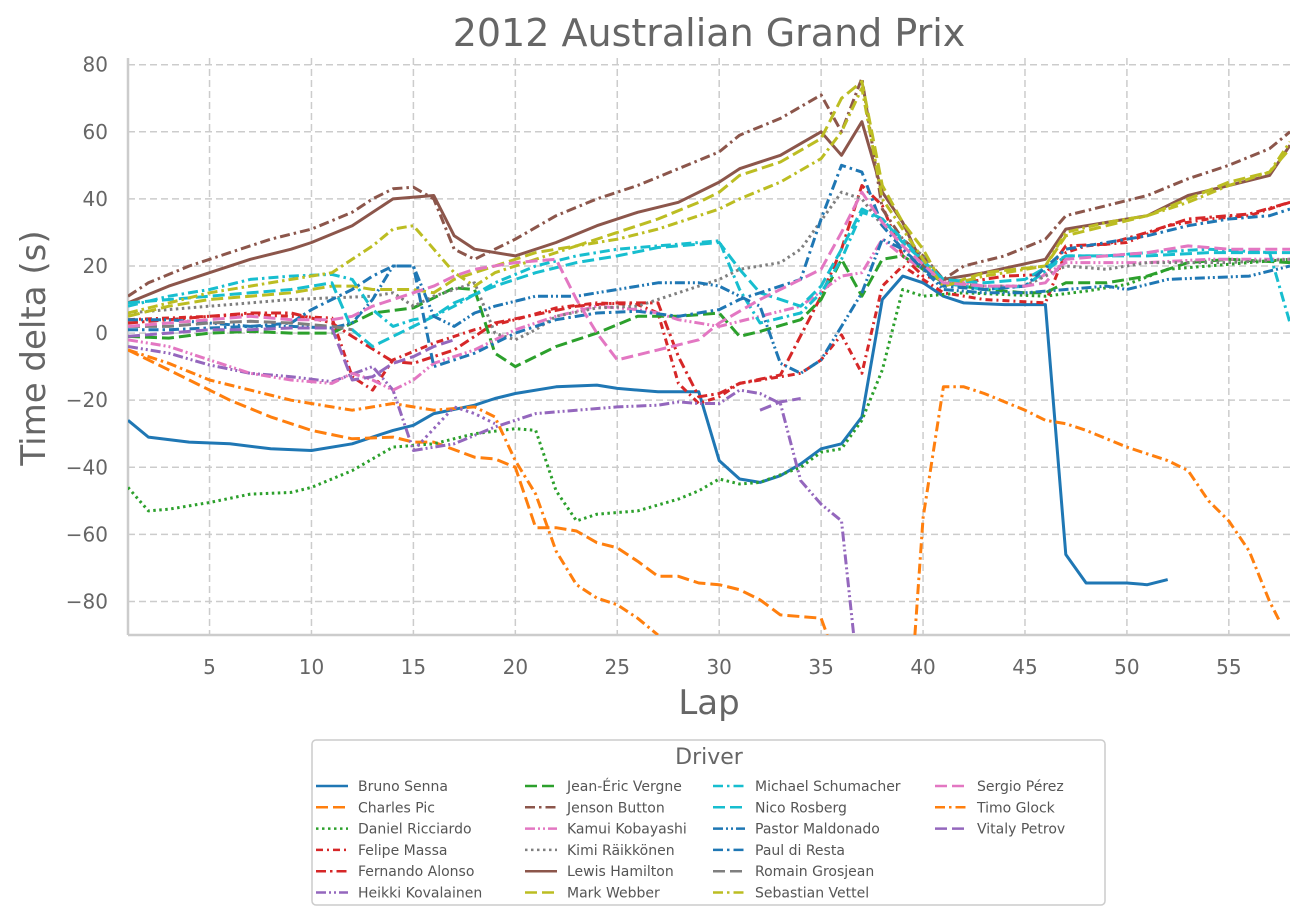 This screenshot has width=1305, height=920. I want to click on legend-label: Romain Grosjean, so click(814, 872).